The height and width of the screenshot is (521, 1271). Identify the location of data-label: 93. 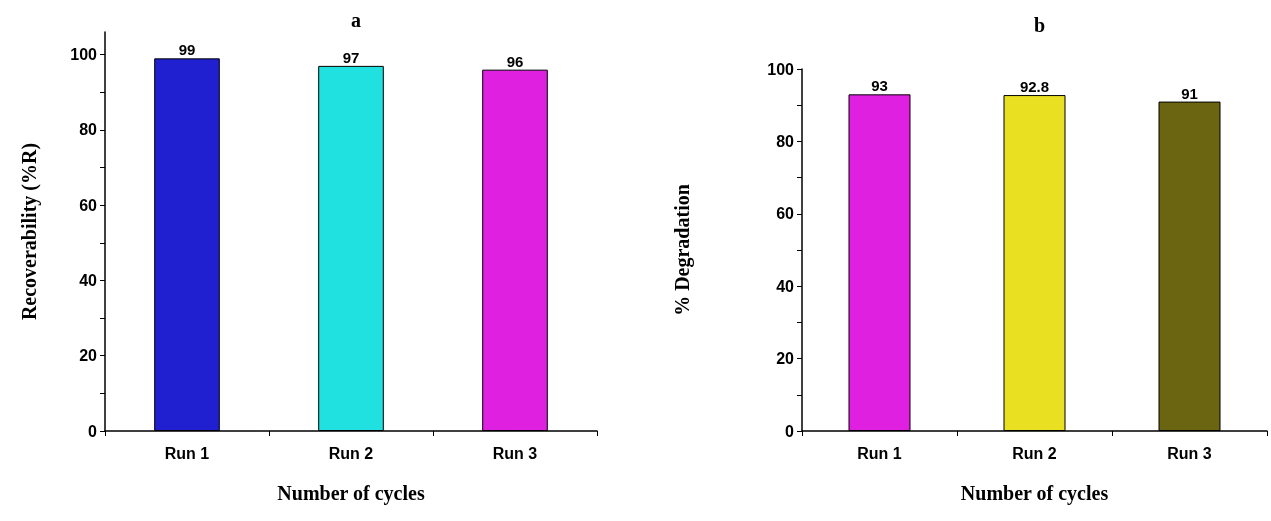
(879, 86).